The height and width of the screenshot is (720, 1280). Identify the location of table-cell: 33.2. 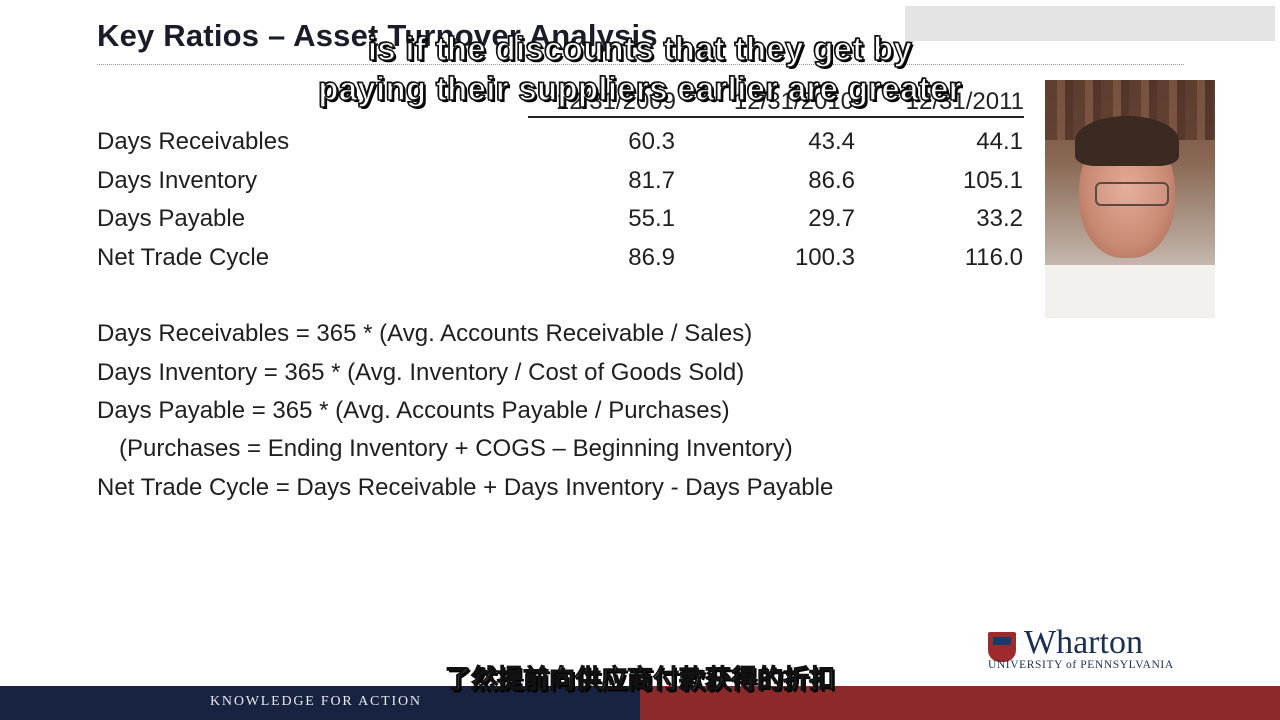
(999, 218).